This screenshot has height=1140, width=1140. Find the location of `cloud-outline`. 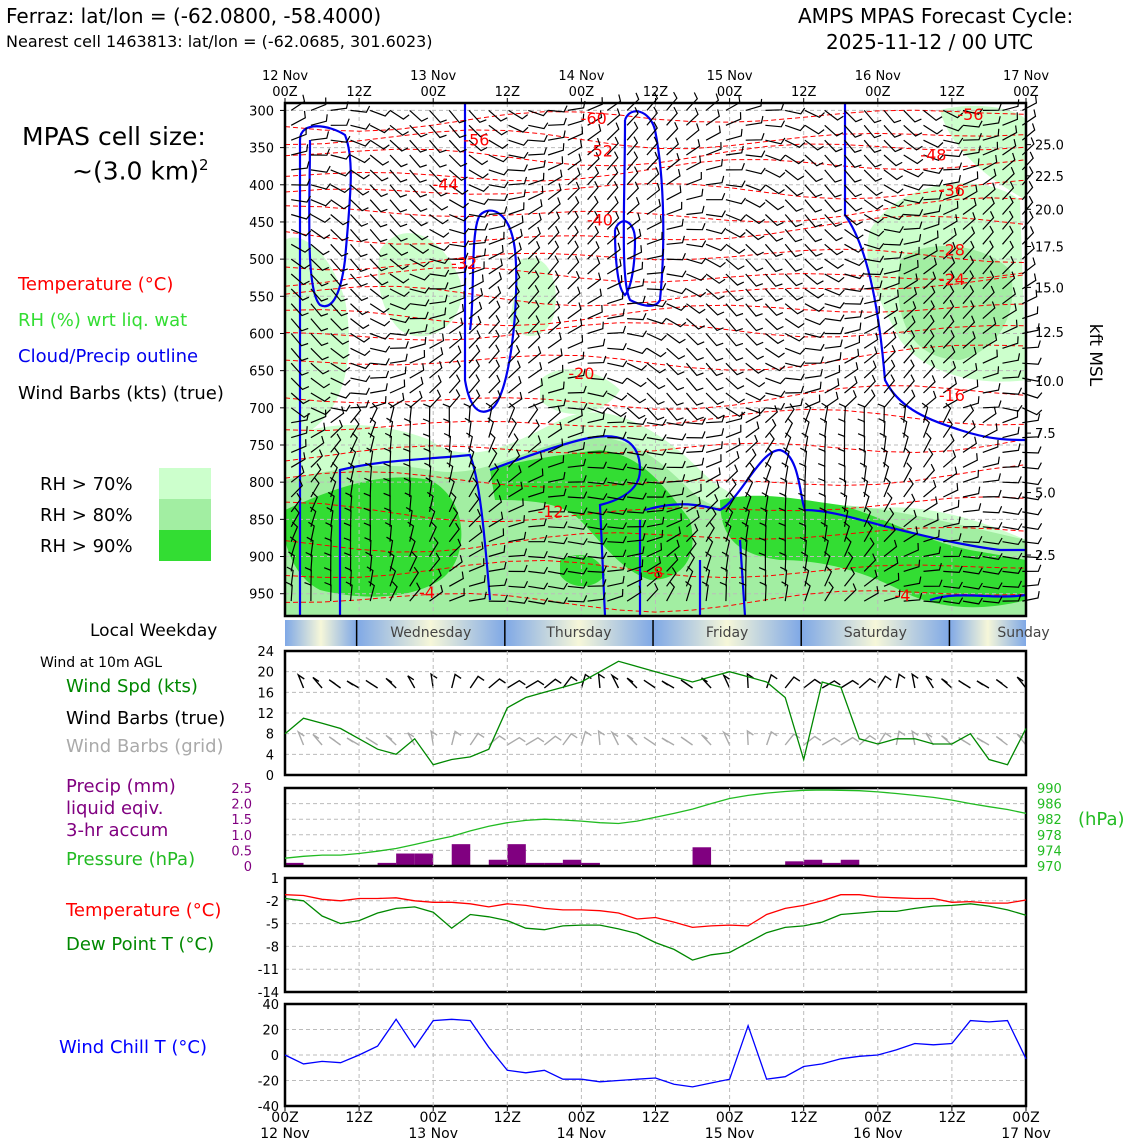

cloud-outline is located at coordinates (325, 370).